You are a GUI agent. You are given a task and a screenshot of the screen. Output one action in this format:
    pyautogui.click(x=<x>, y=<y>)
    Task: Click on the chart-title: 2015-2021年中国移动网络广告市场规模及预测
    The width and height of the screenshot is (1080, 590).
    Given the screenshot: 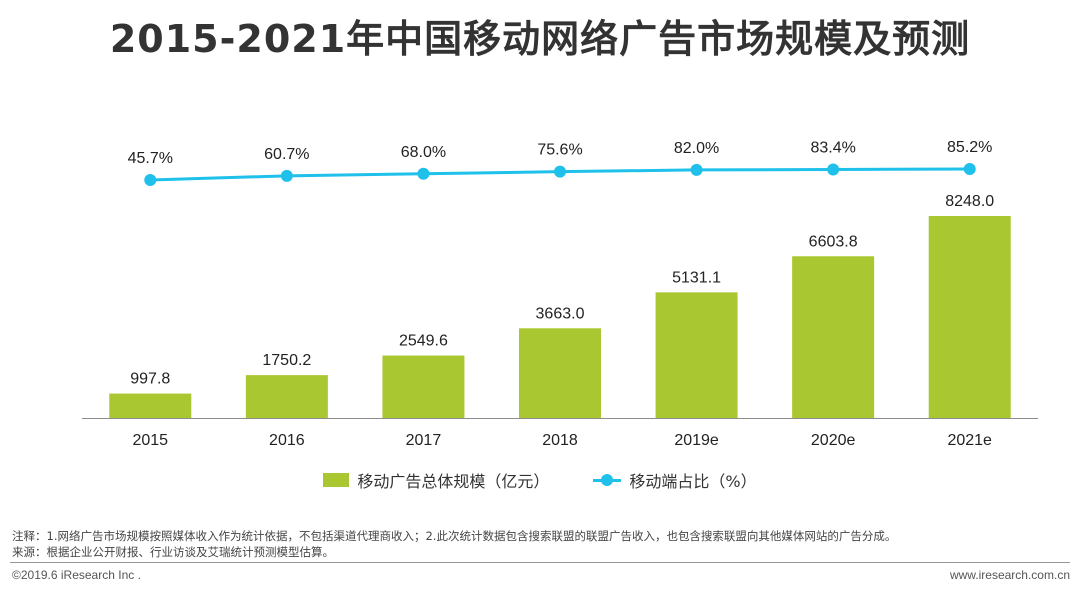 What is the action you would take?
    pyautogui.click(x=540, y=39)
    